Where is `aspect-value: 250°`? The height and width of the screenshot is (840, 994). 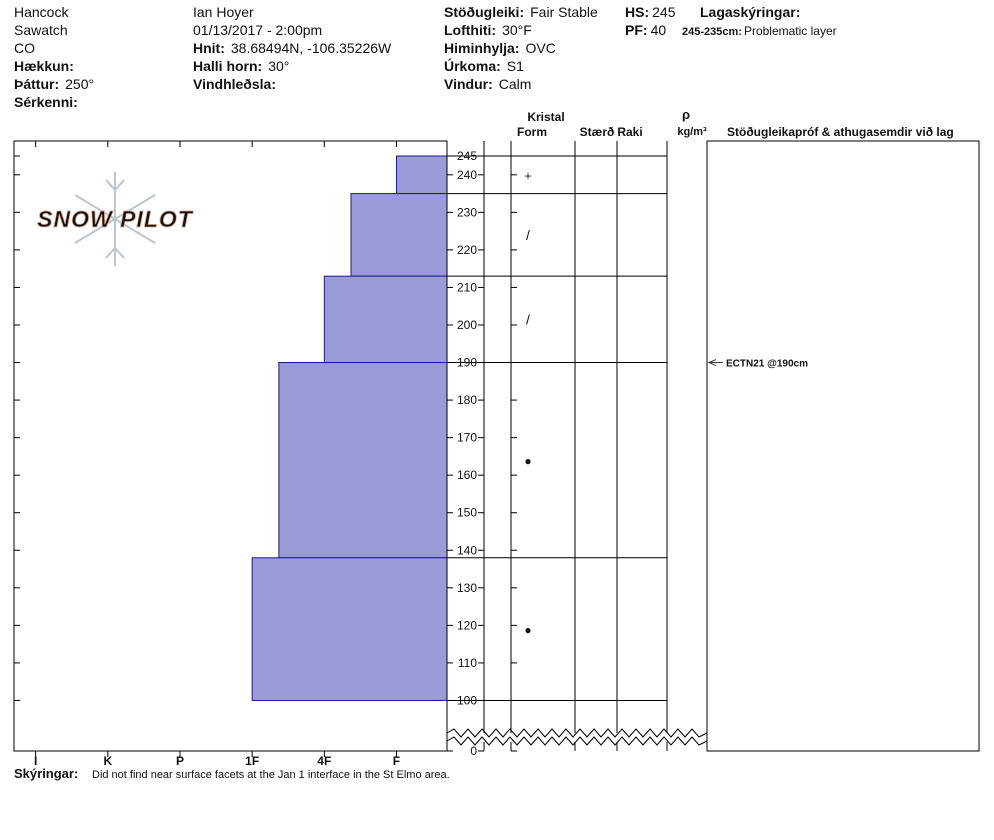 aspect-value: 250° is located at coordinates (79, 84).